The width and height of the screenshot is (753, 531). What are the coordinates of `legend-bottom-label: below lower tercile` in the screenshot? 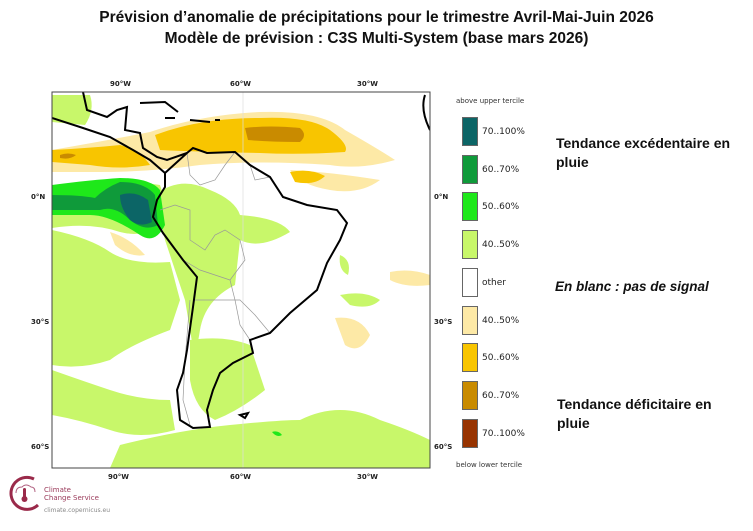 It's located at (489, 465).